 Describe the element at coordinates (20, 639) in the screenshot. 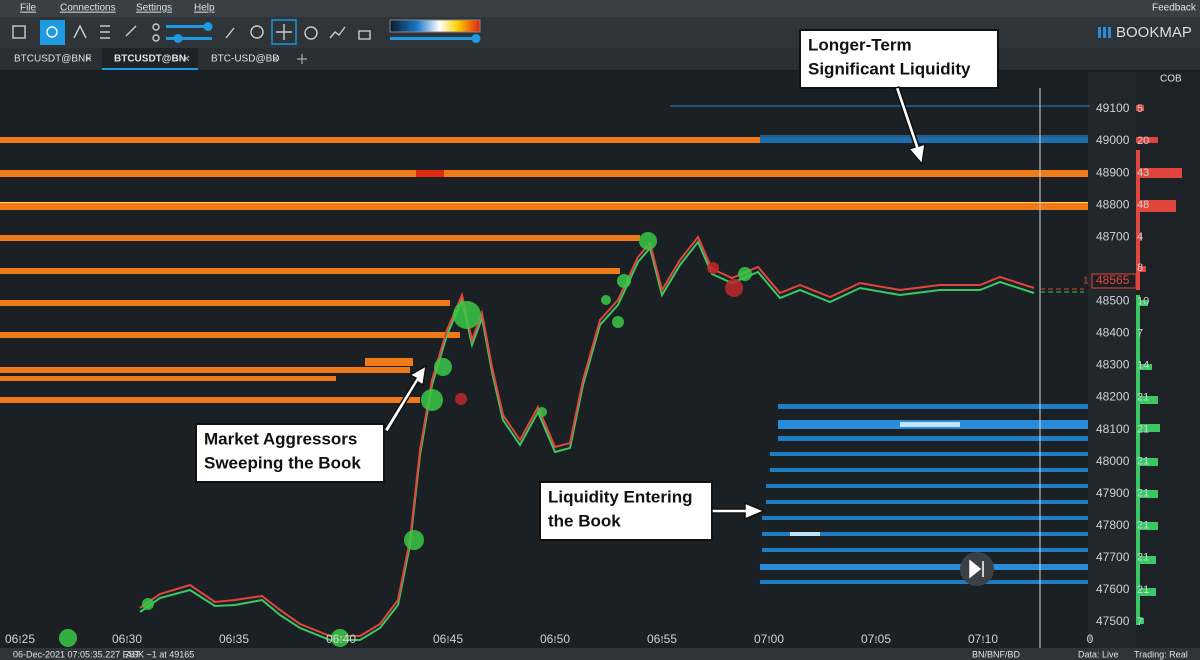

I see `time-label: 06:25` at that location.